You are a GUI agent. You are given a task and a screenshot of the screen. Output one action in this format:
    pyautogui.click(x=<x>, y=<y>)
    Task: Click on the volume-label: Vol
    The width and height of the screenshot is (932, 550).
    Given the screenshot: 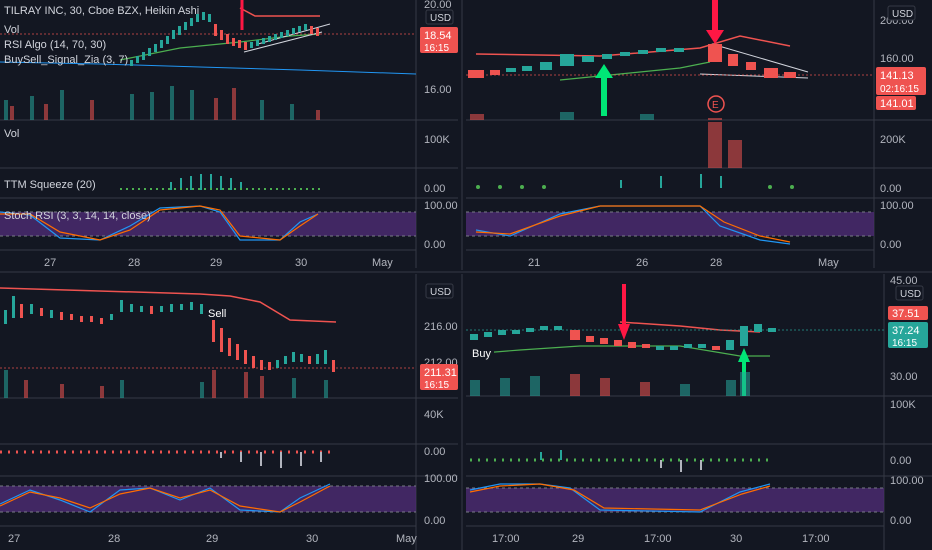 What is the action you would take?
    pyautogui.click(x=11, y=134)
    